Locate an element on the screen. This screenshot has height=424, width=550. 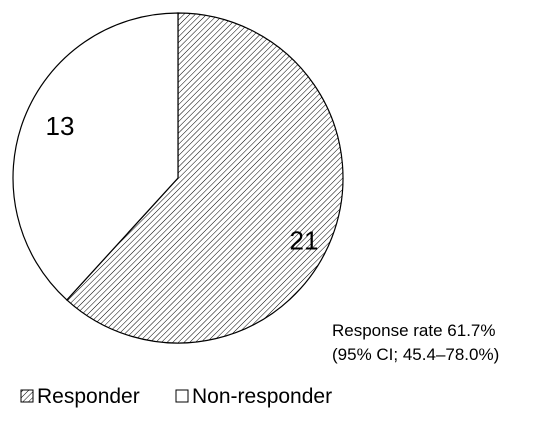
legend-label-non-responder: Non-responder is located at coordinates (262, 396).